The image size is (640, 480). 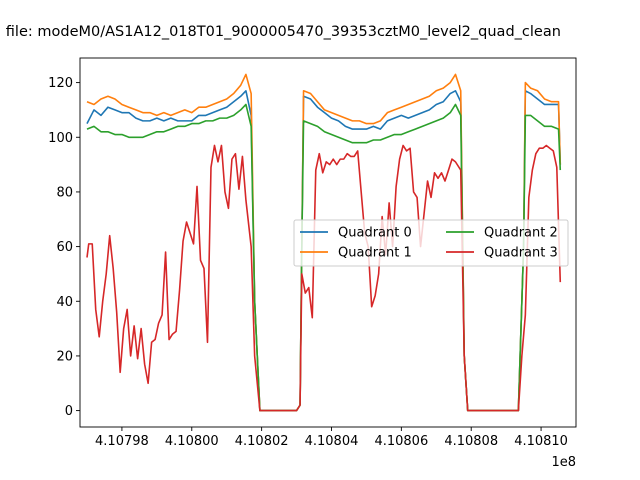 I want to click on x-tick-label: 4.10808, so click(x=471, y=441).